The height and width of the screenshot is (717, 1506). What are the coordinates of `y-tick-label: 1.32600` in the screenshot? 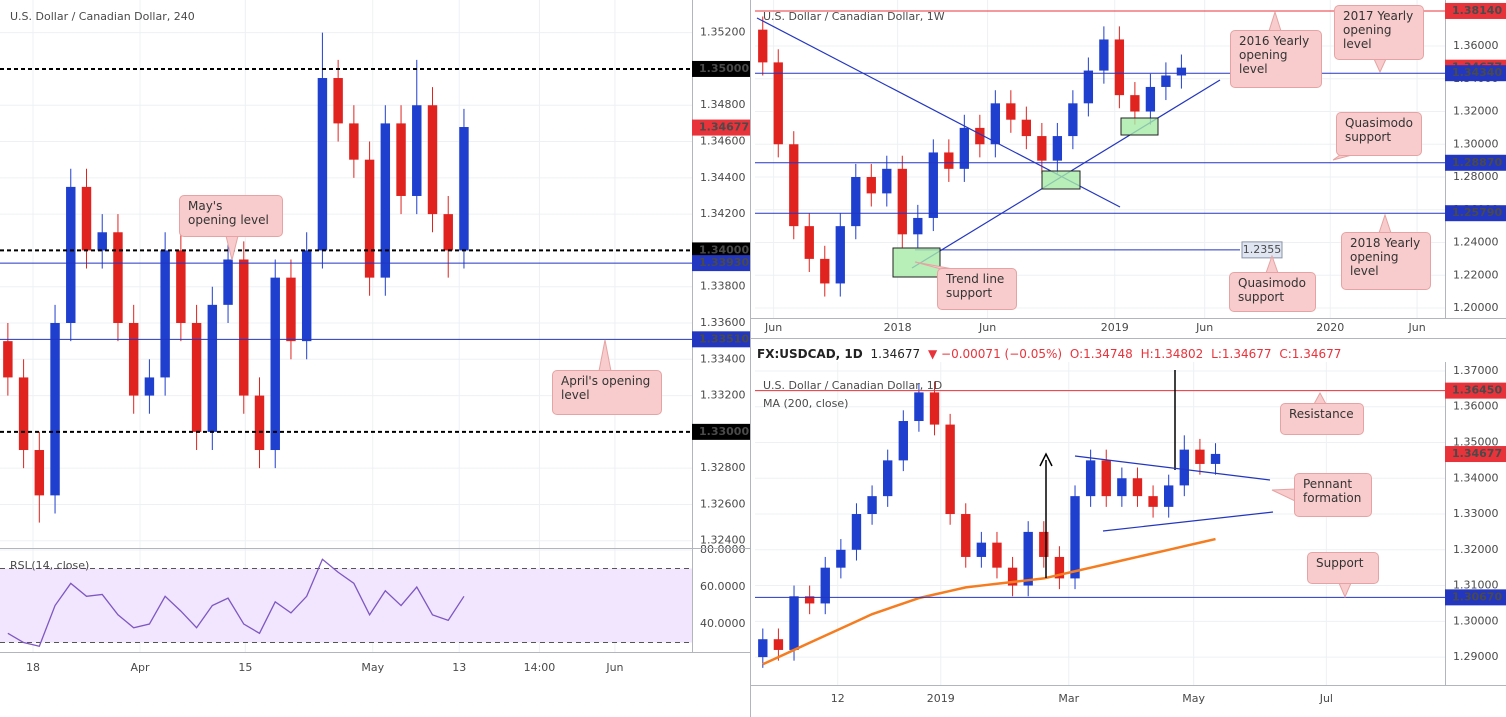 It's located at (723, 503).